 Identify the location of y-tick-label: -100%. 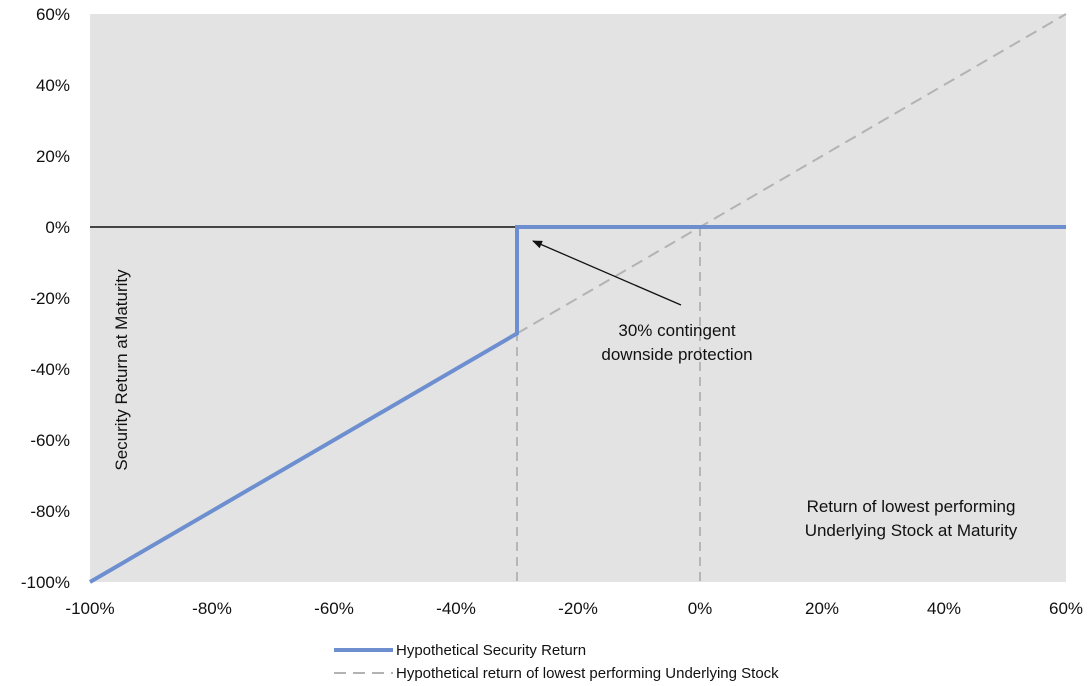
(45, 582).